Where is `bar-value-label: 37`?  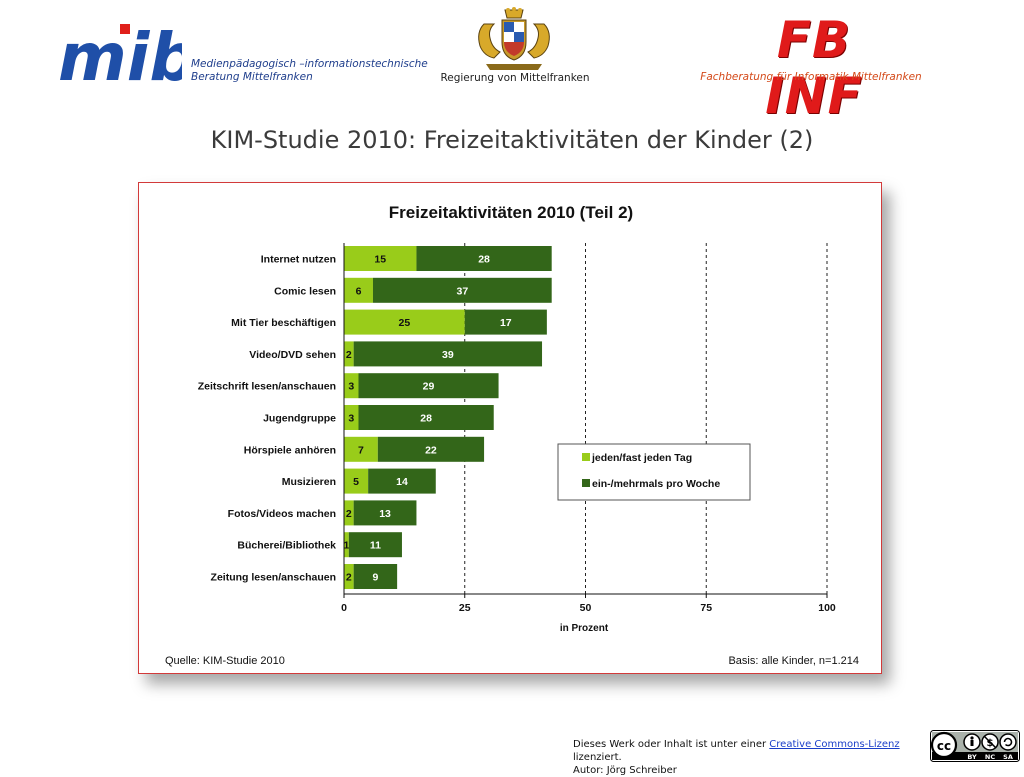 bar-value-label: 37 is located at coordinates (462, 291).